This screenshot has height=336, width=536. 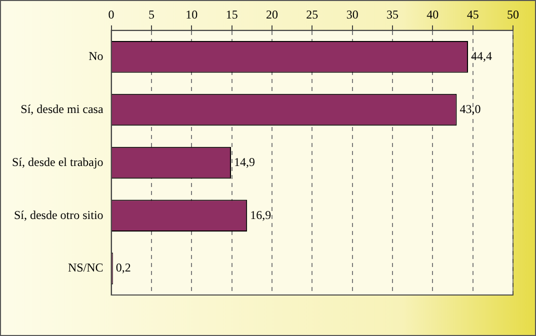 I want to click on x-tick-label: 30, so click(x=352, y=14).